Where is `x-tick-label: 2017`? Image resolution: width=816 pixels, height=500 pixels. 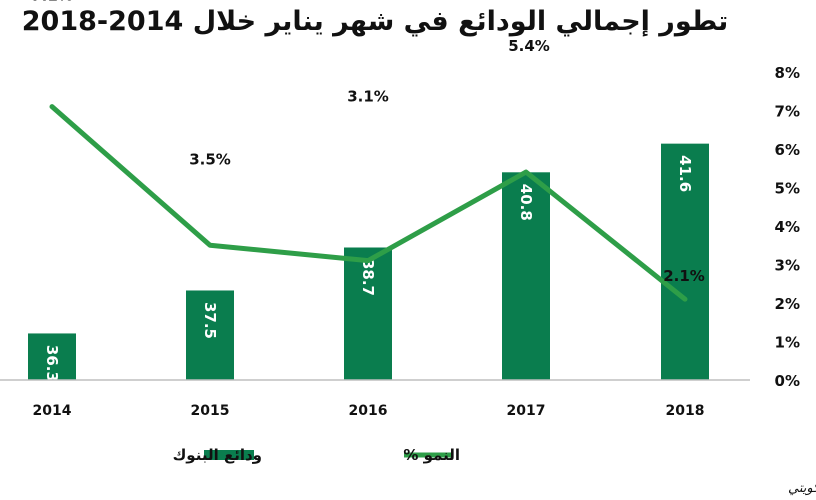
x-tick-label: 2017 is located at coordinates (526, 411).